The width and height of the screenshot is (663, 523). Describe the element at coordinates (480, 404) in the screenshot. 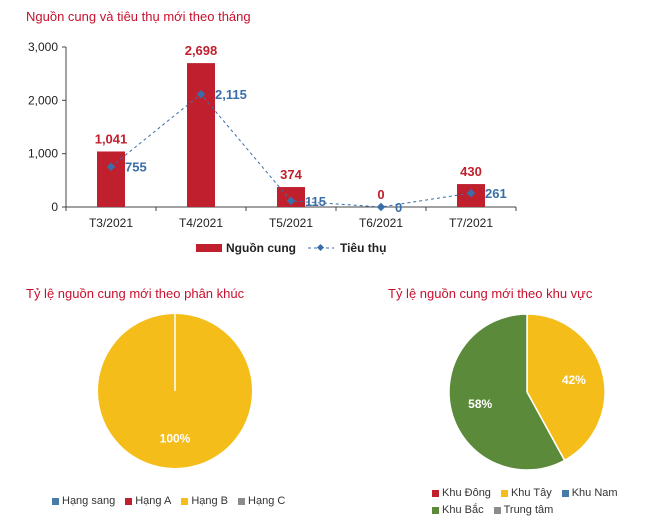

I see `pie-data-label: 58%` at that location.